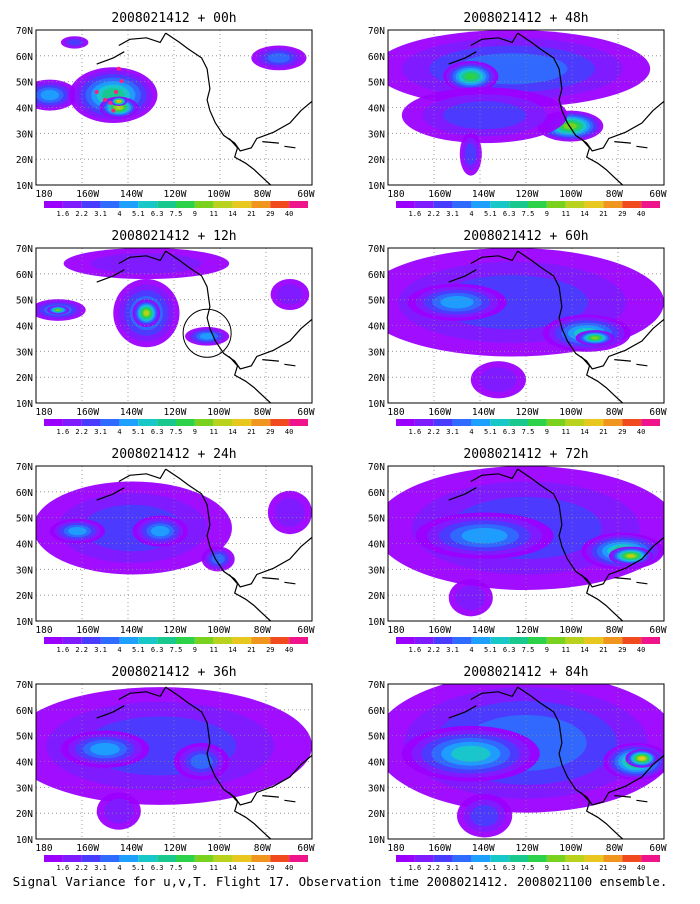 This screenshot has width=700, height=904. I want to click on colorbar-label: 29, so click(270, 214).